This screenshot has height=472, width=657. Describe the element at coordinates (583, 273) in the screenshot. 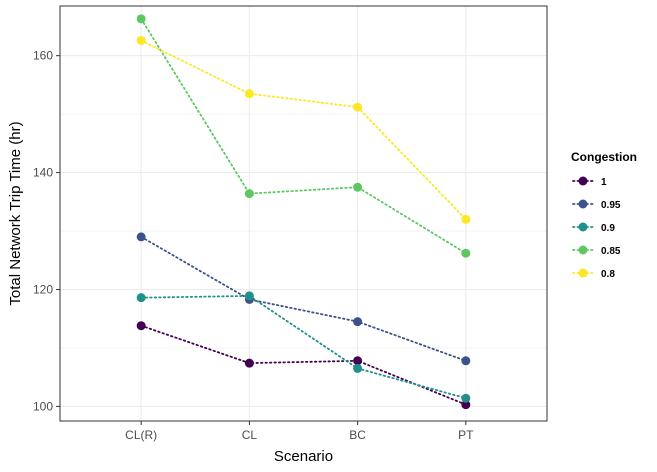

I see `legend-key-point-0.8` at that location.